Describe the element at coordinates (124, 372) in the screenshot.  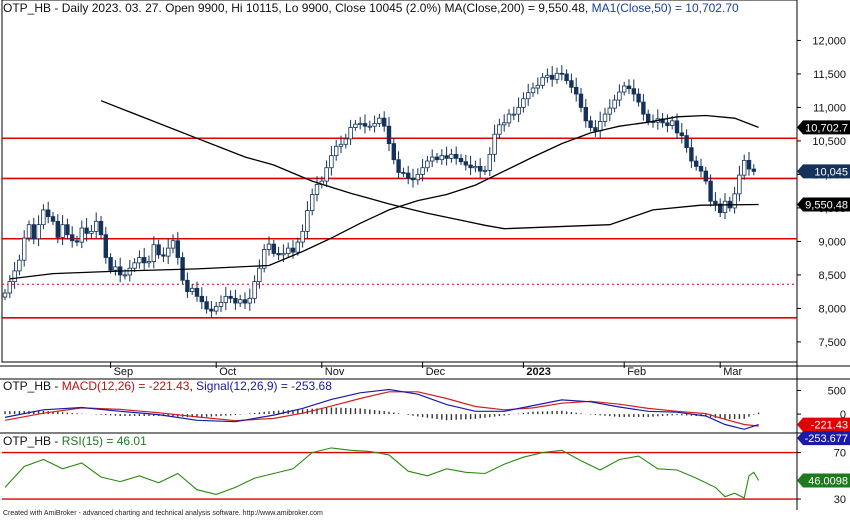
I see `x-tick-label: Sep` at that location.